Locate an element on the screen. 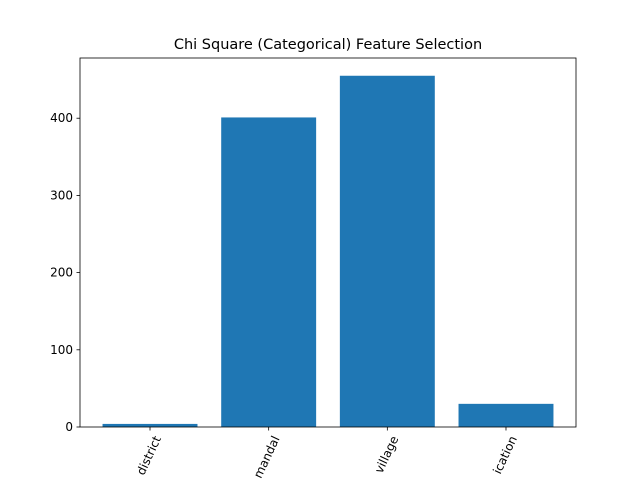 This screenshot has width=640, height=484. x-tick-label-mandal: mandal is located at coordinates (267, 457).